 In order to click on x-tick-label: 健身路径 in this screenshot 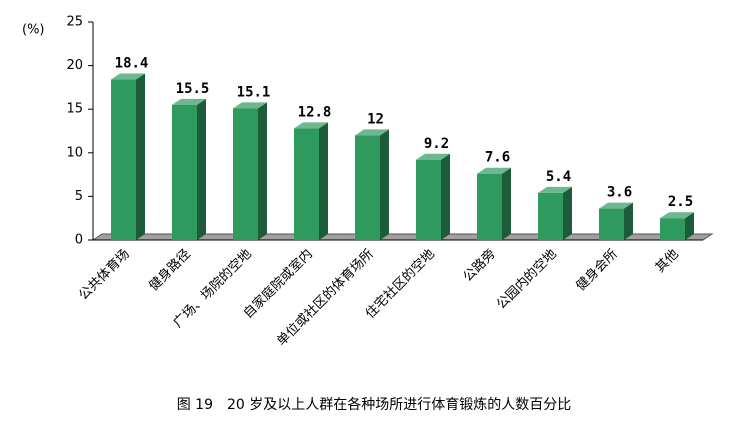, I will do `click(170, 270)`.